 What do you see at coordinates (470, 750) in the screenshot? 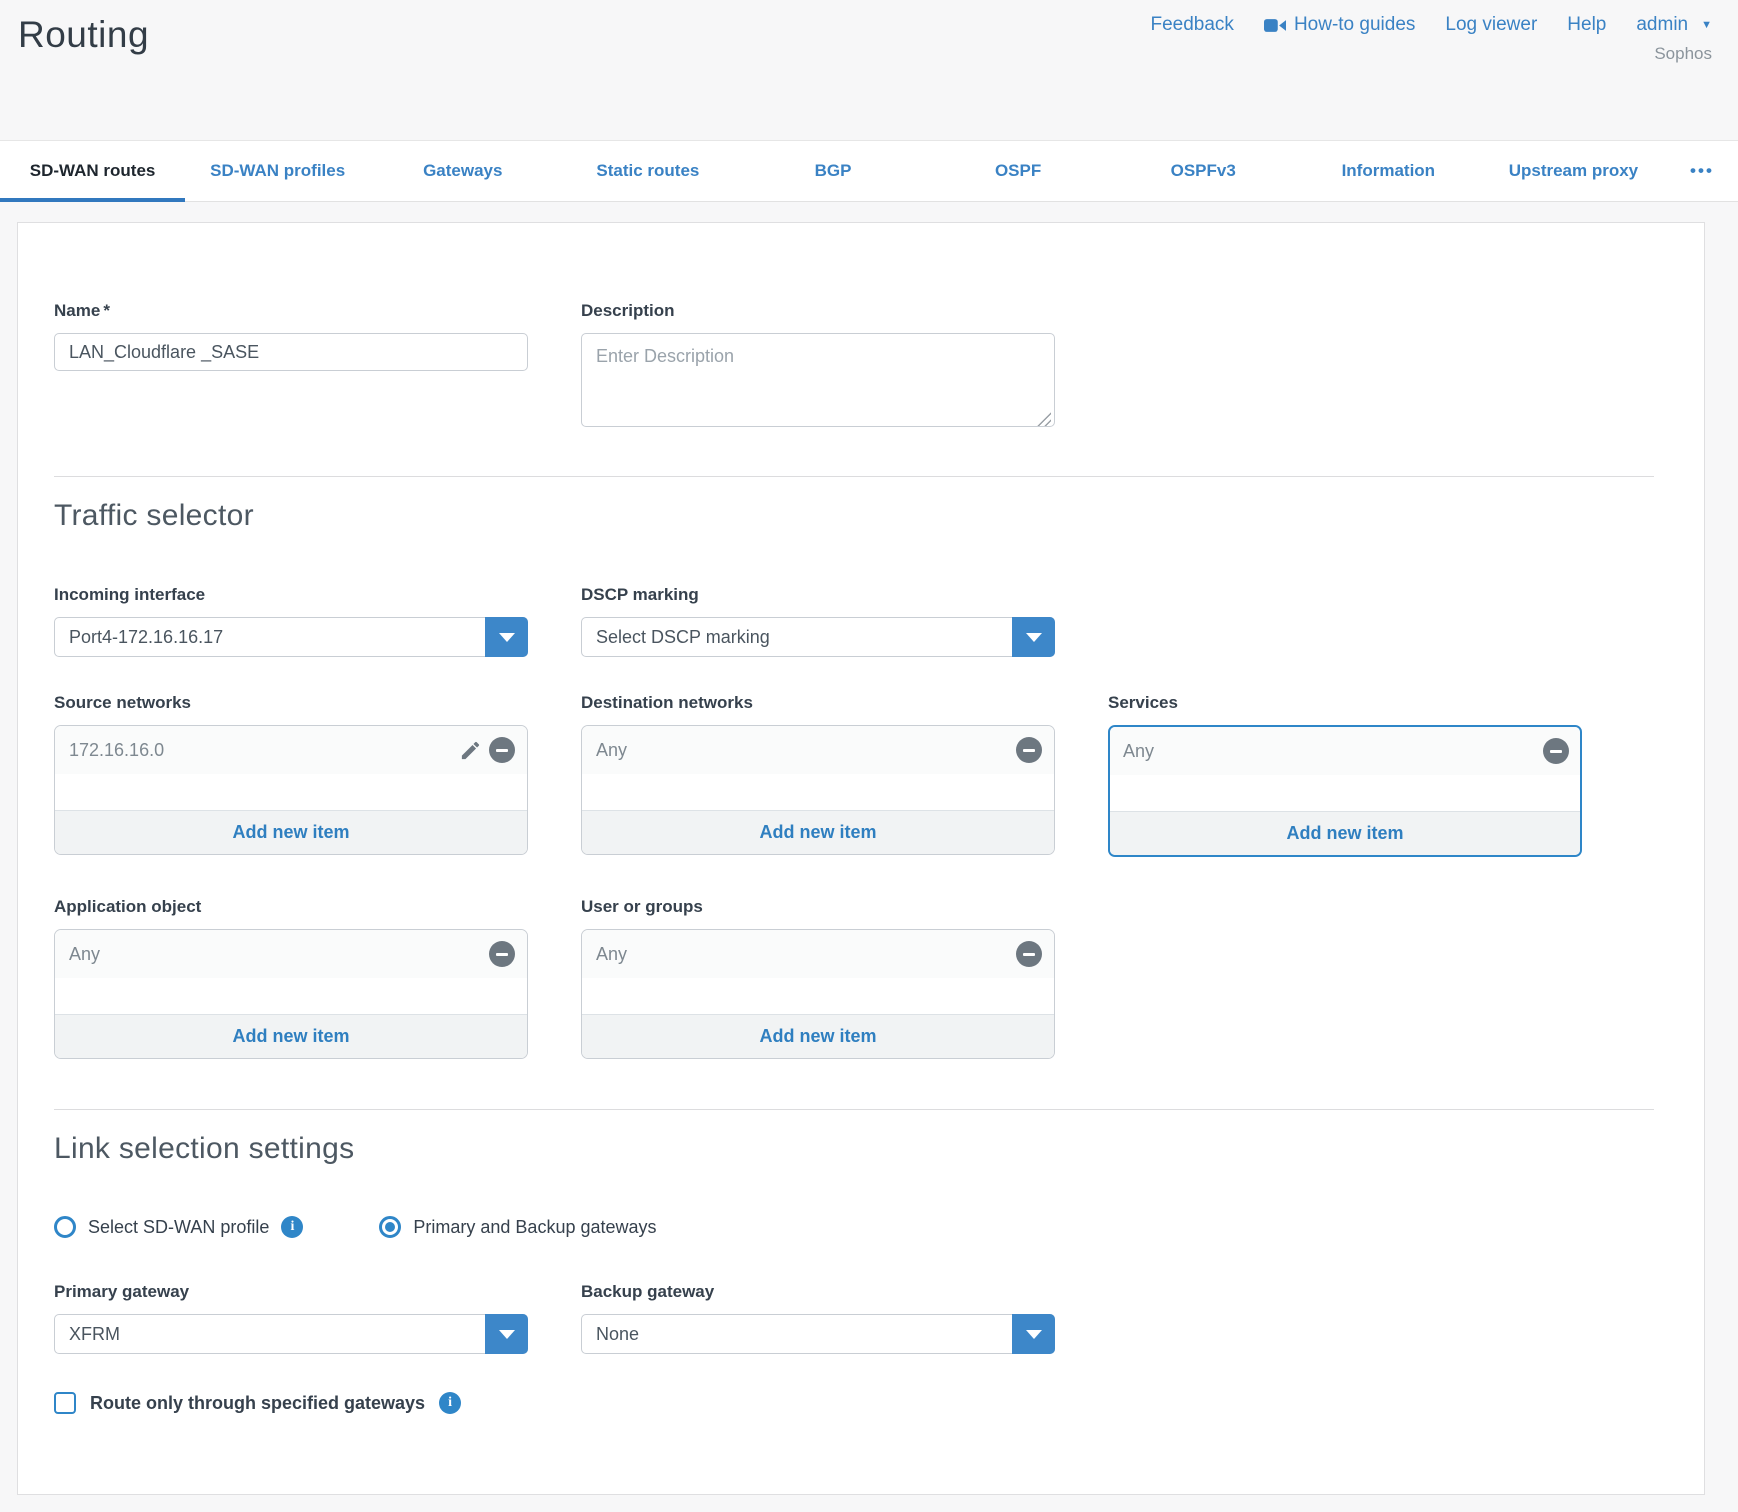
I see `edit-pencil-icon` at bounding box center [470, 750].